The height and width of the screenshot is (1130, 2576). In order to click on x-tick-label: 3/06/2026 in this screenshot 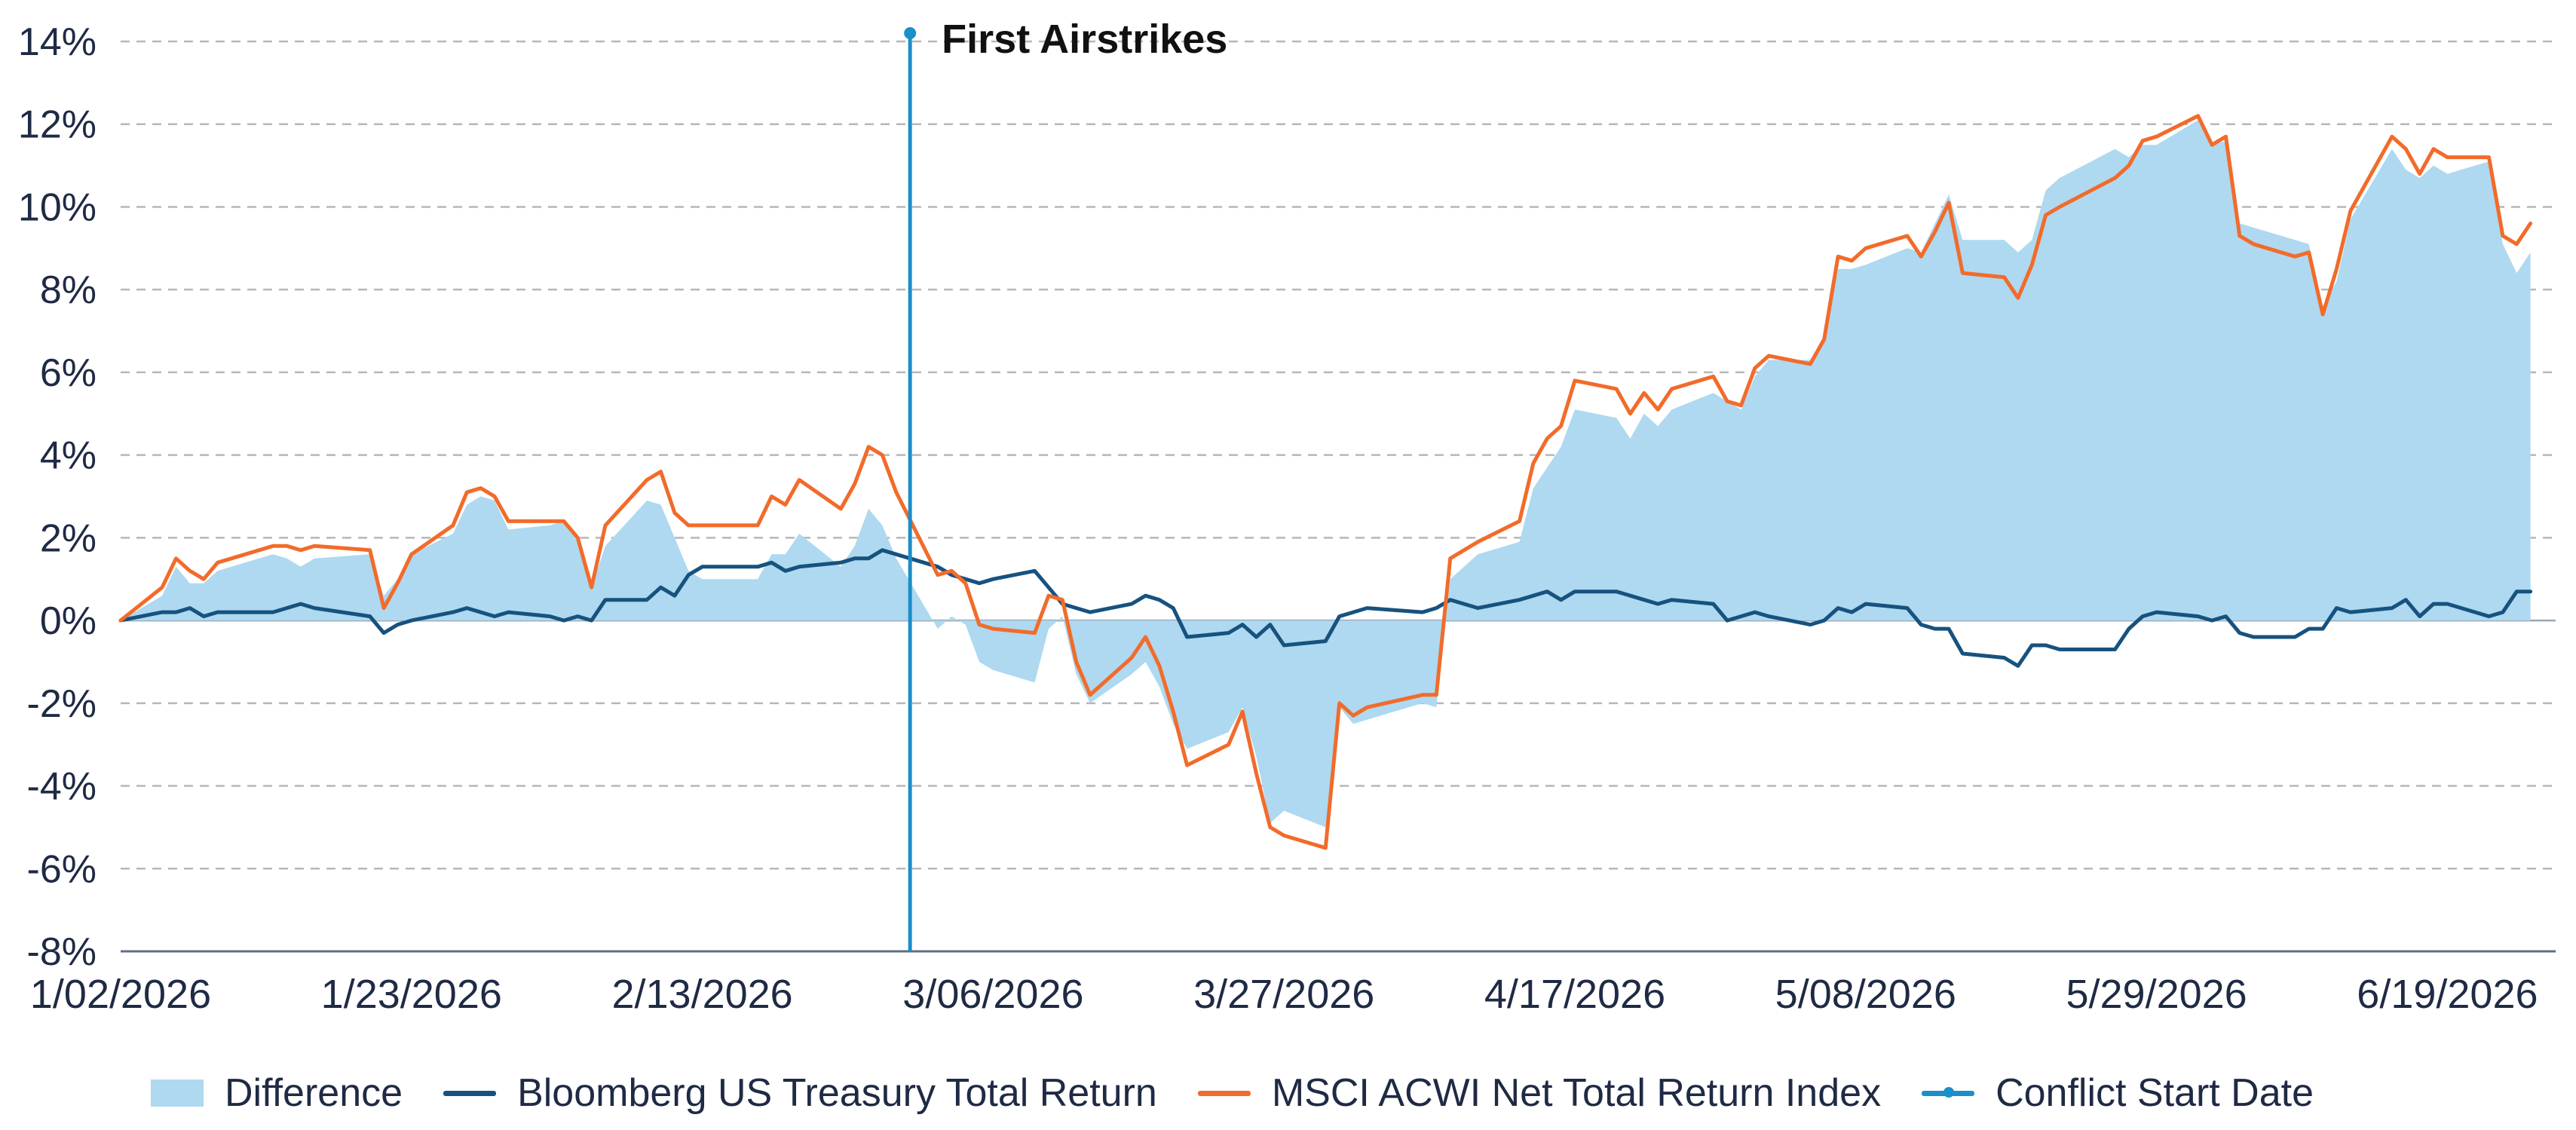, I will do `click(992, 994)`.